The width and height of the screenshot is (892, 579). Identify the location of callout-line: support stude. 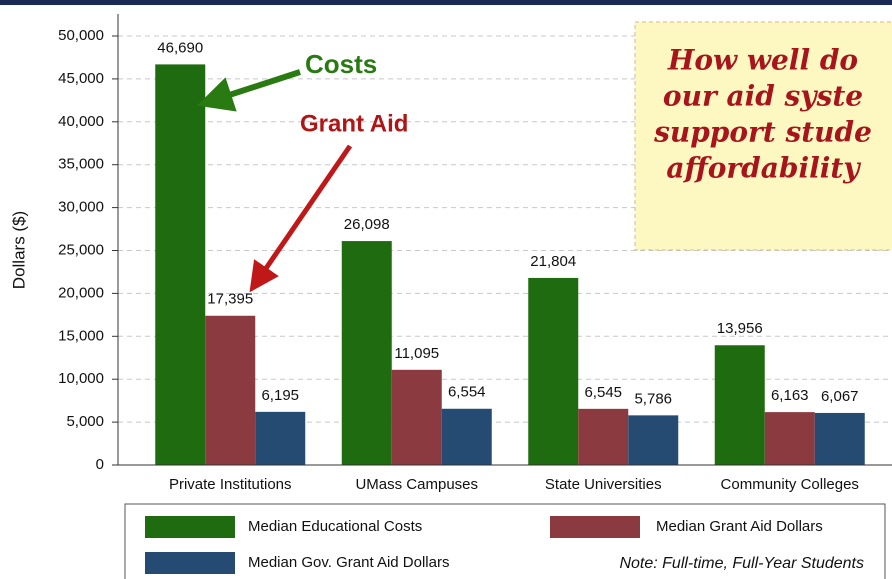
(762, 132).